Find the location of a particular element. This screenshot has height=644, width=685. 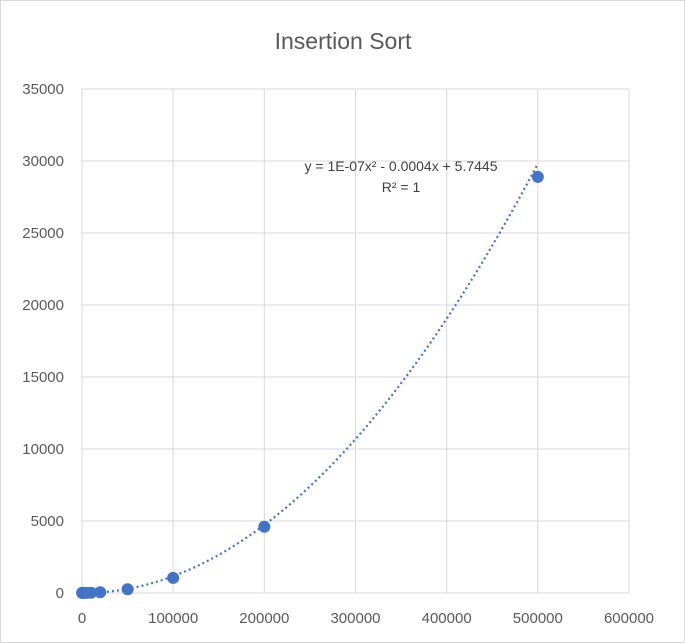

y-tick-label: 5000 is located at coordinates (47, 521).